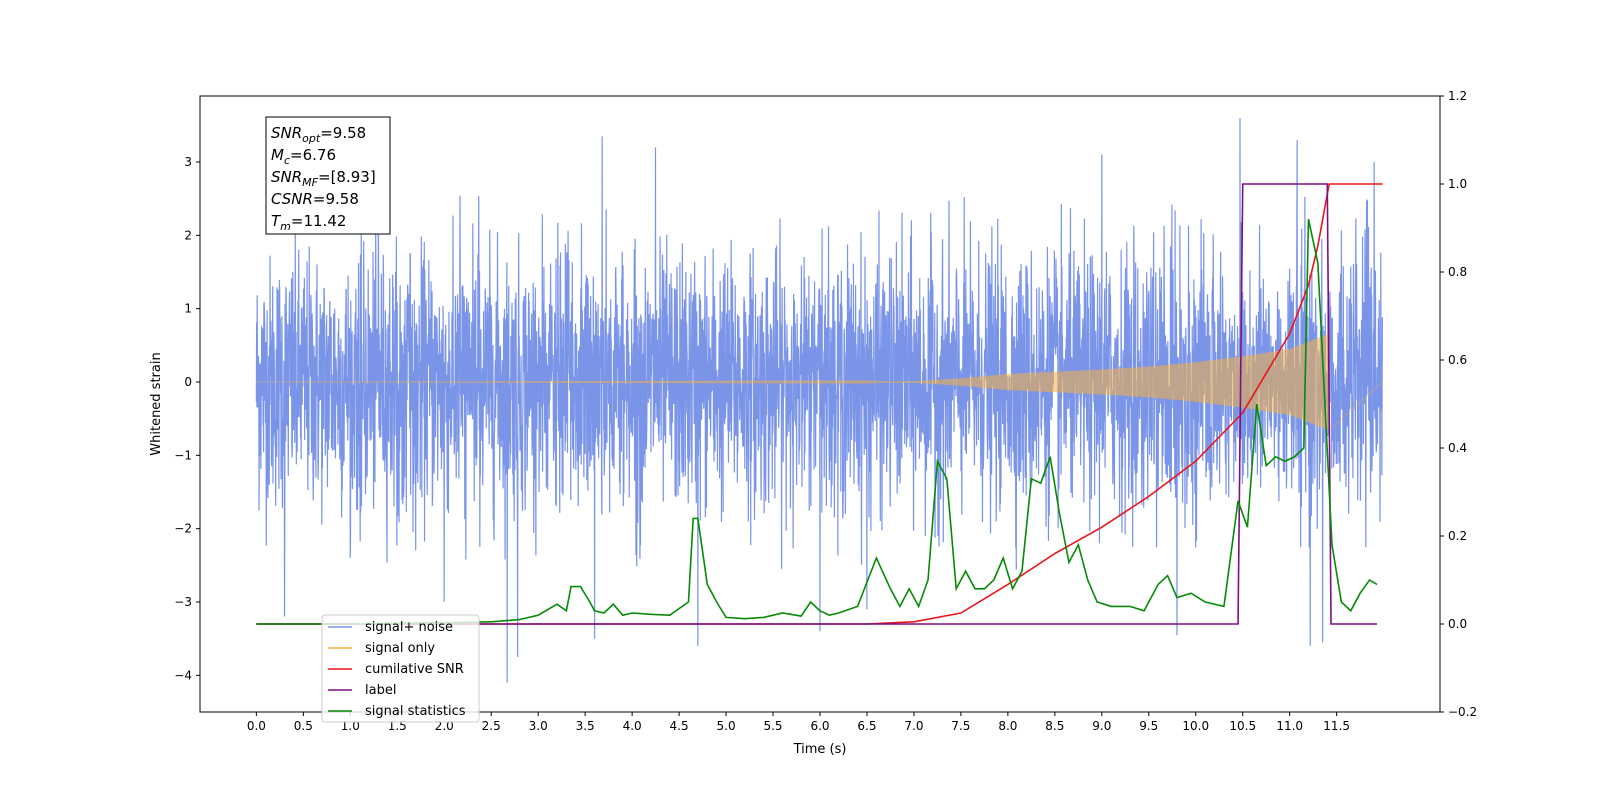 This screenshot has width=1600, height=800. I want to click on annotation-line: SNRMF=[8.93], so click(323, 178).